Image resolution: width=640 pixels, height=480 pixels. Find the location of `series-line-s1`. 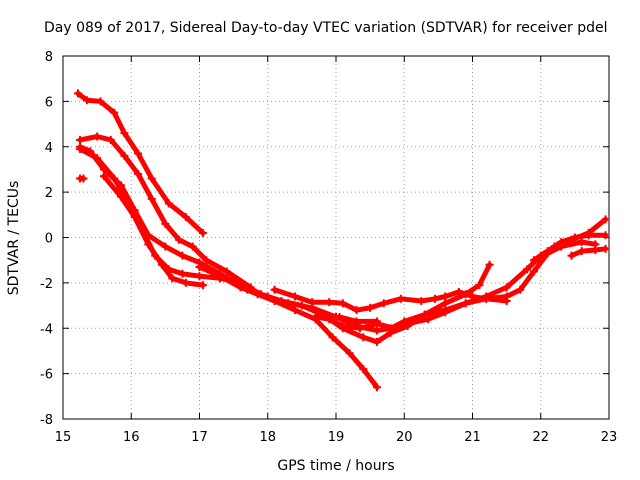

series-line-s1 is located at coordinates (140, 163).